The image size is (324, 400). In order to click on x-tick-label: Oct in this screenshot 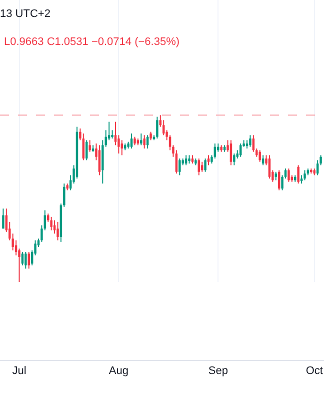, I will do `click(314, 371)`.